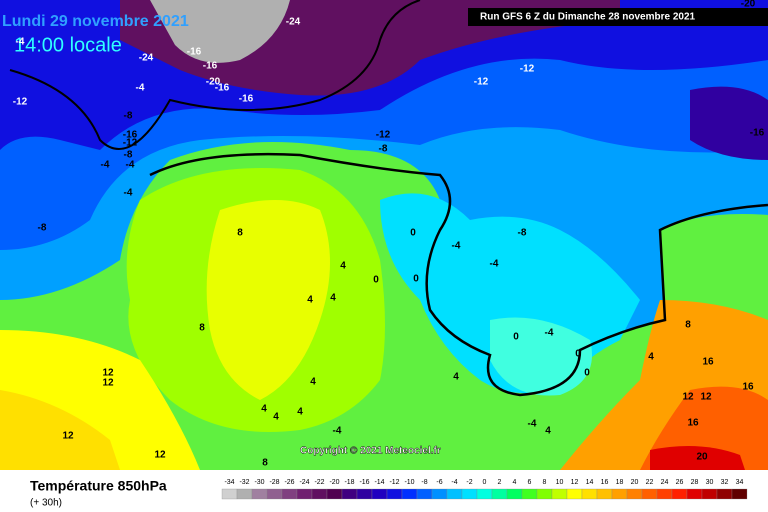 This screenshot has height=512, width=768. I want to click on contour-label: 20, so click(702, 457).